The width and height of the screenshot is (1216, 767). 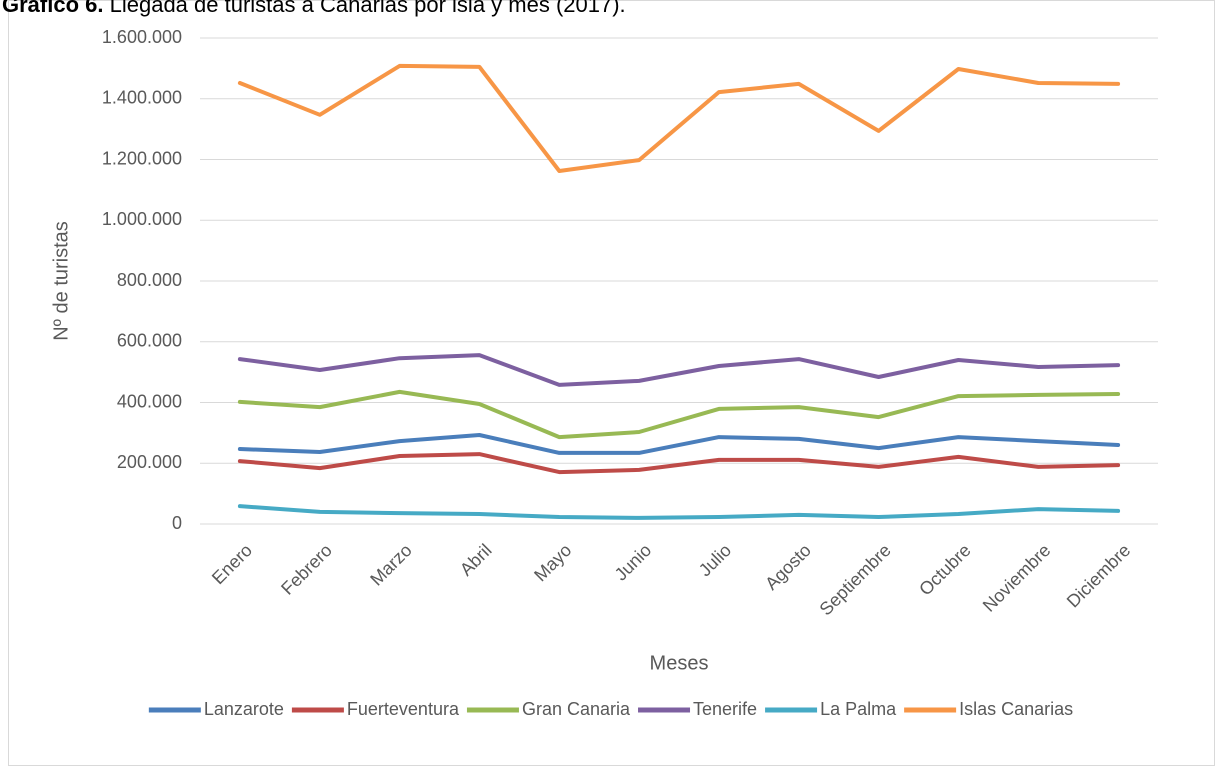 I want to click on y-tick-label: 400.000, so click(x=149, y=401).